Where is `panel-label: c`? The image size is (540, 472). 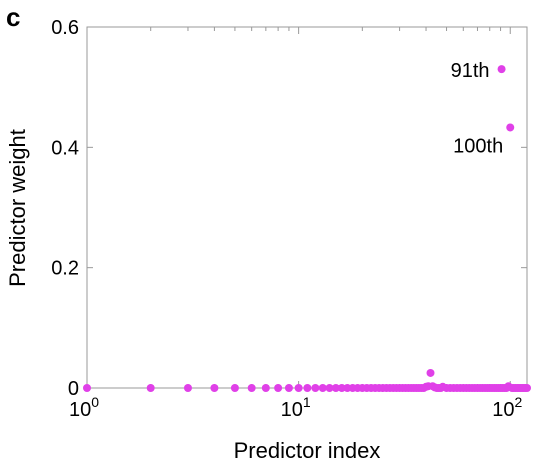 panel-label: c is located at coordinates (13, 17).